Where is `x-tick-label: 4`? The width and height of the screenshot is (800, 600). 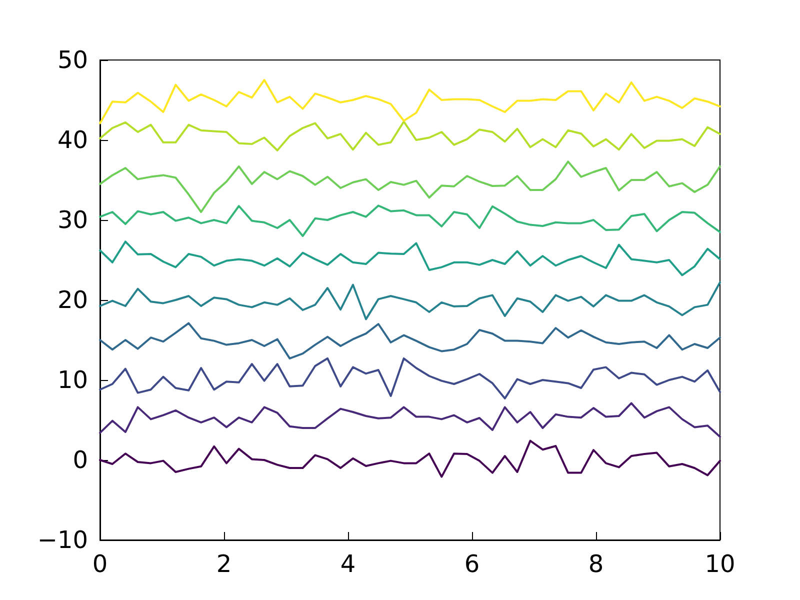 x-tick-label: 4 is located at coordinates (348, 564).